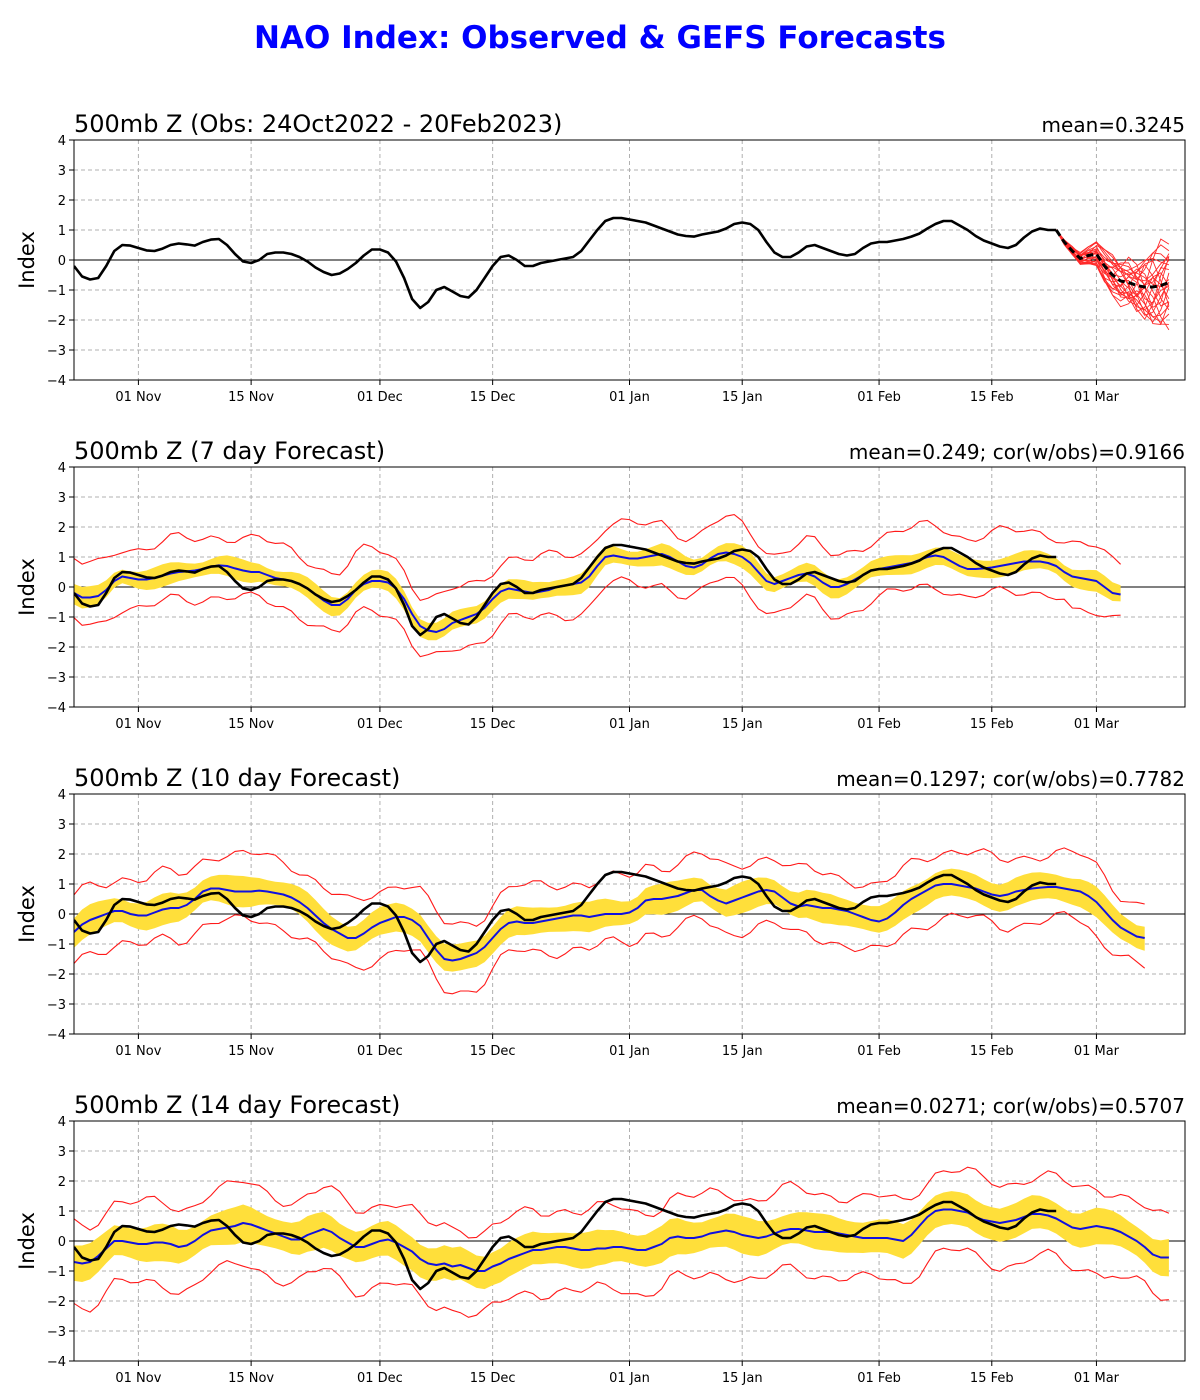 Image resolution: width=1200 pixels, height=1400 pixels. I want to click on panel-title: 500mb Z (10 day Forecast), so click(237, 778).